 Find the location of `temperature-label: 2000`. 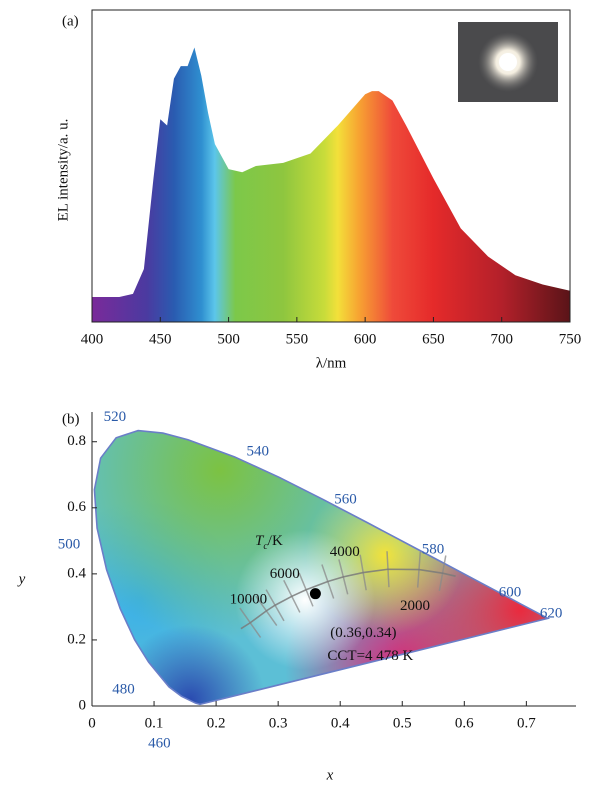

temperature-label: 2000 is located at coordinates (415, 606).